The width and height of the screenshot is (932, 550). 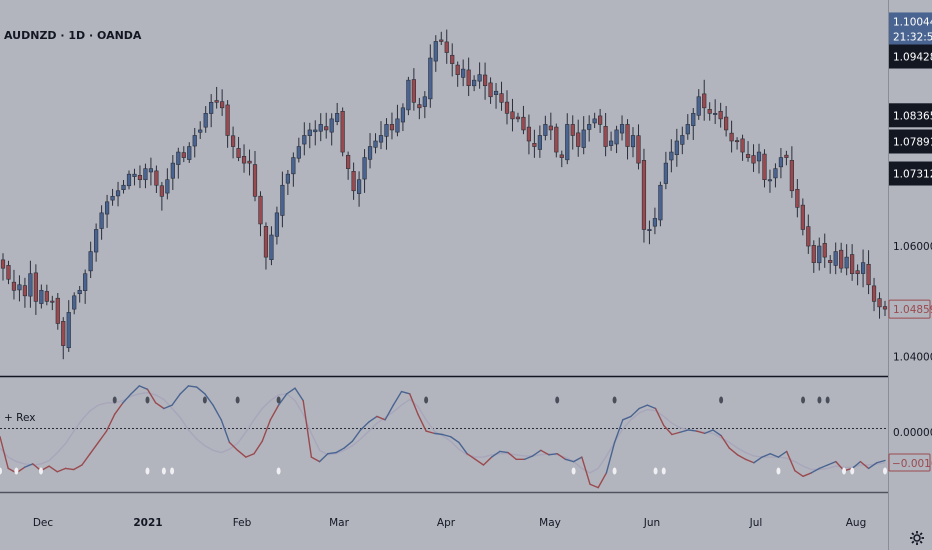 I want to click on gear-icon, so click(x=917, y=538).